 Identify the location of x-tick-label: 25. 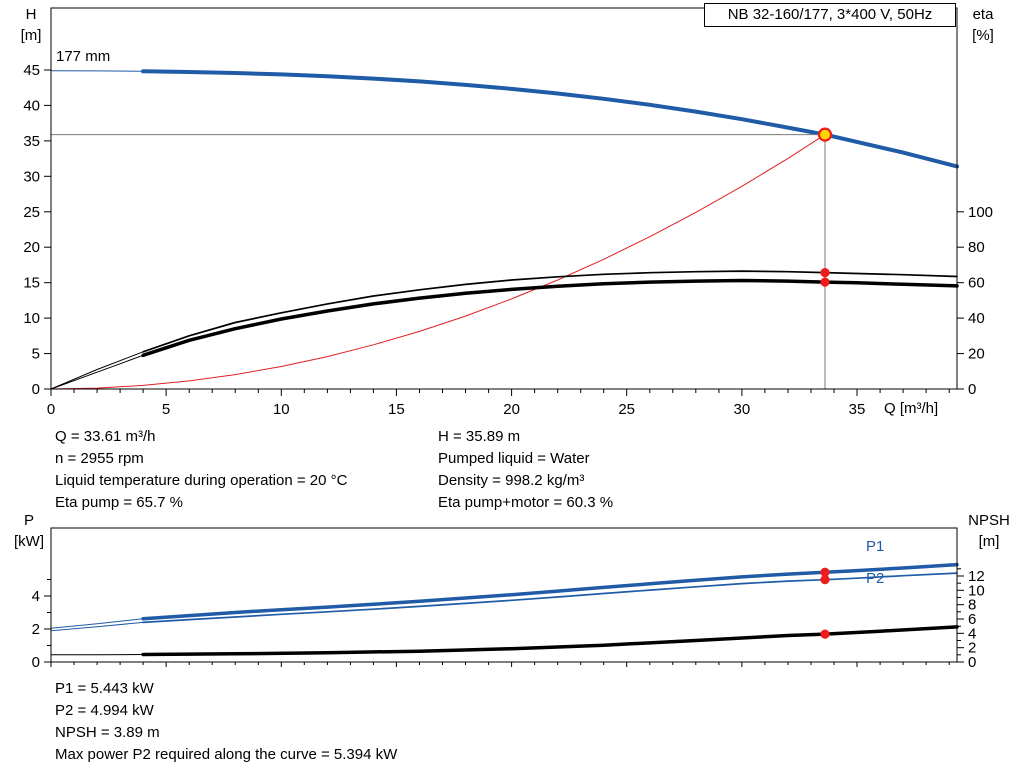
(626, 409).